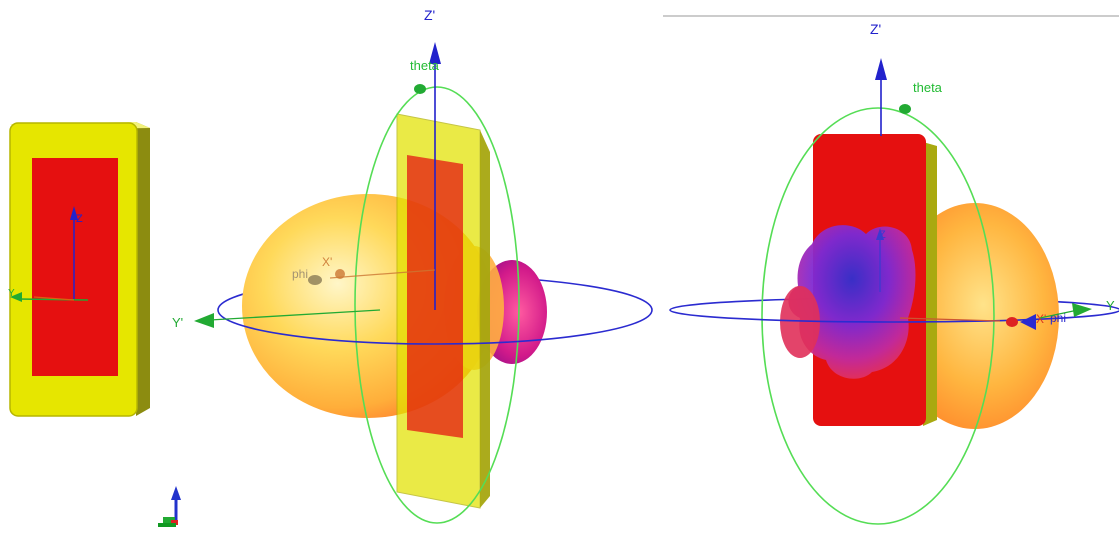  I want to click on left-axis-x-line, so click(54, 298).